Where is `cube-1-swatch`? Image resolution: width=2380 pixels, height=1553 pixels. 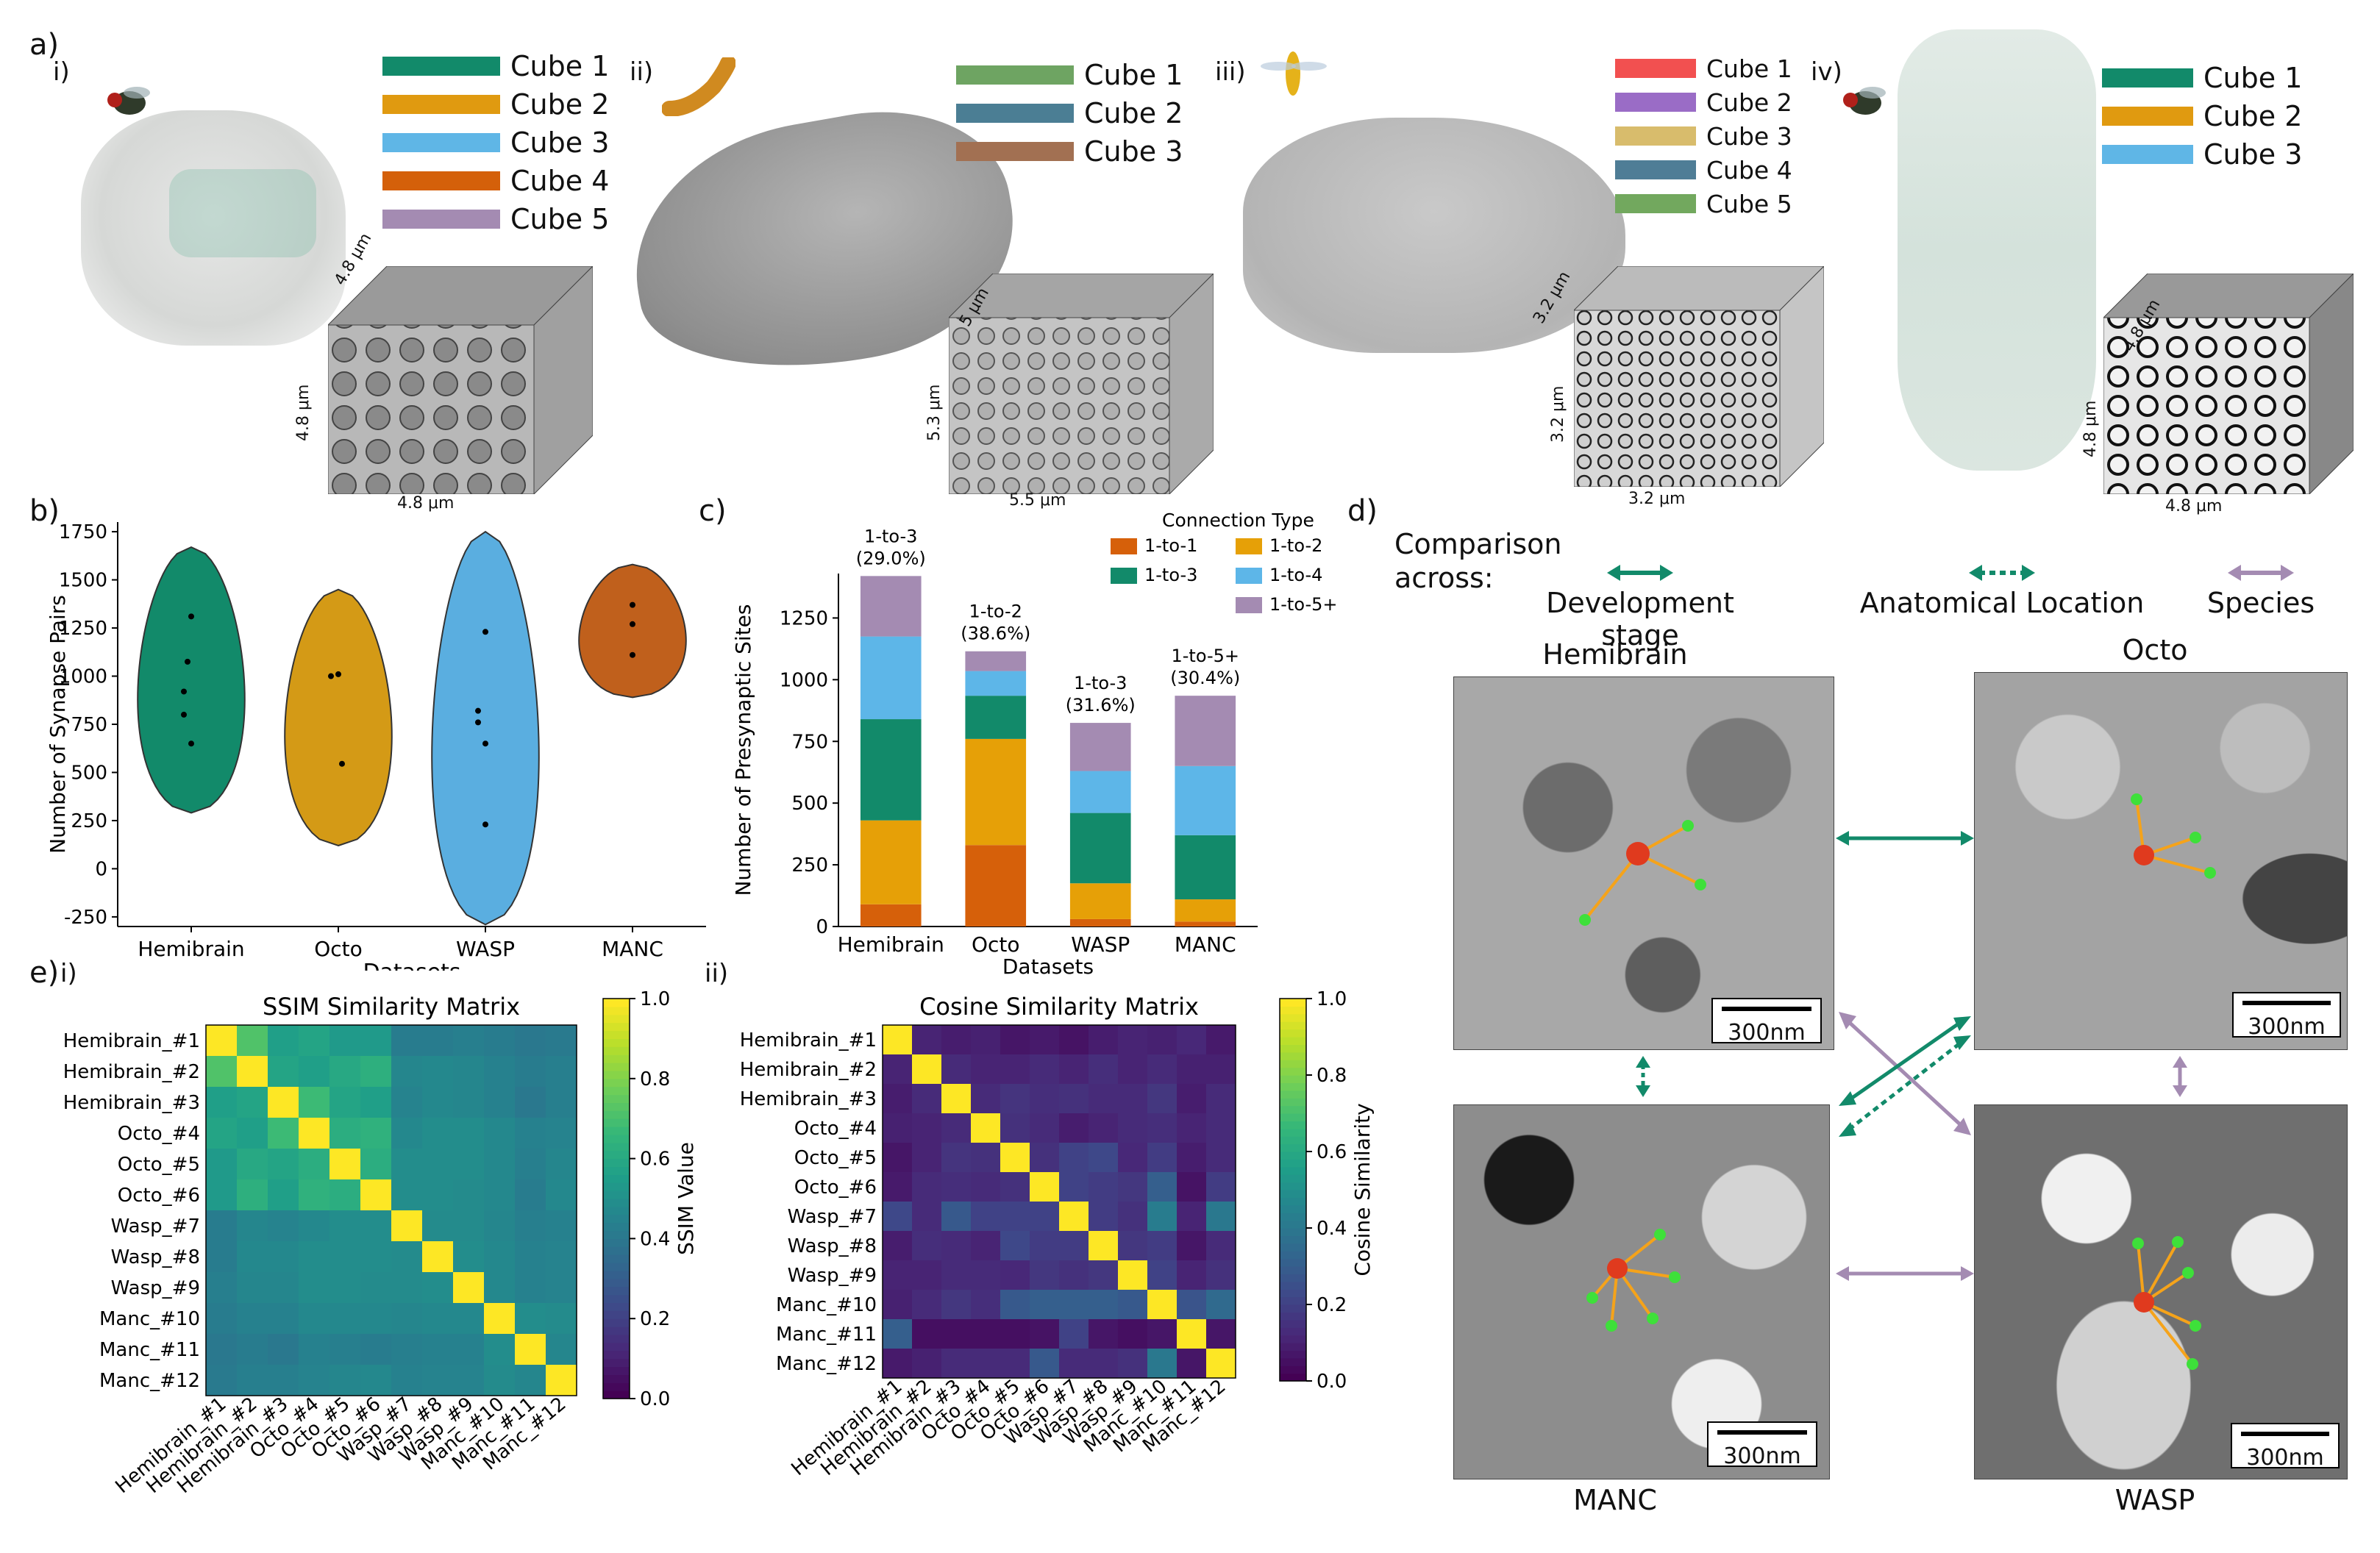 cube-1-swatch is located at coordinates (1656, 69).